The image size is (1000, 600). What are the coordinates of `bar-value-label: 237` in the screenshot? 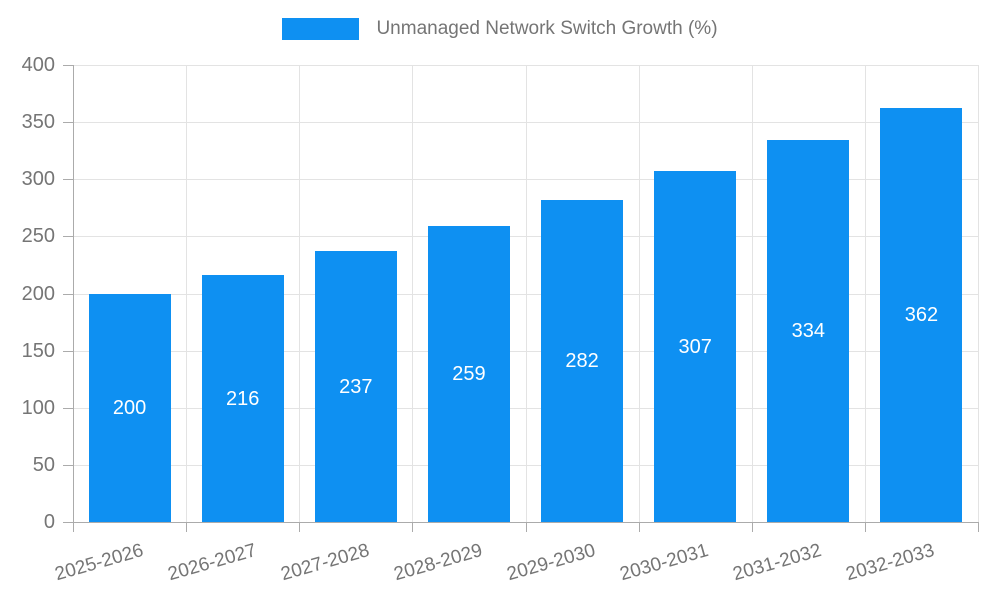 It's located at (356, 386).